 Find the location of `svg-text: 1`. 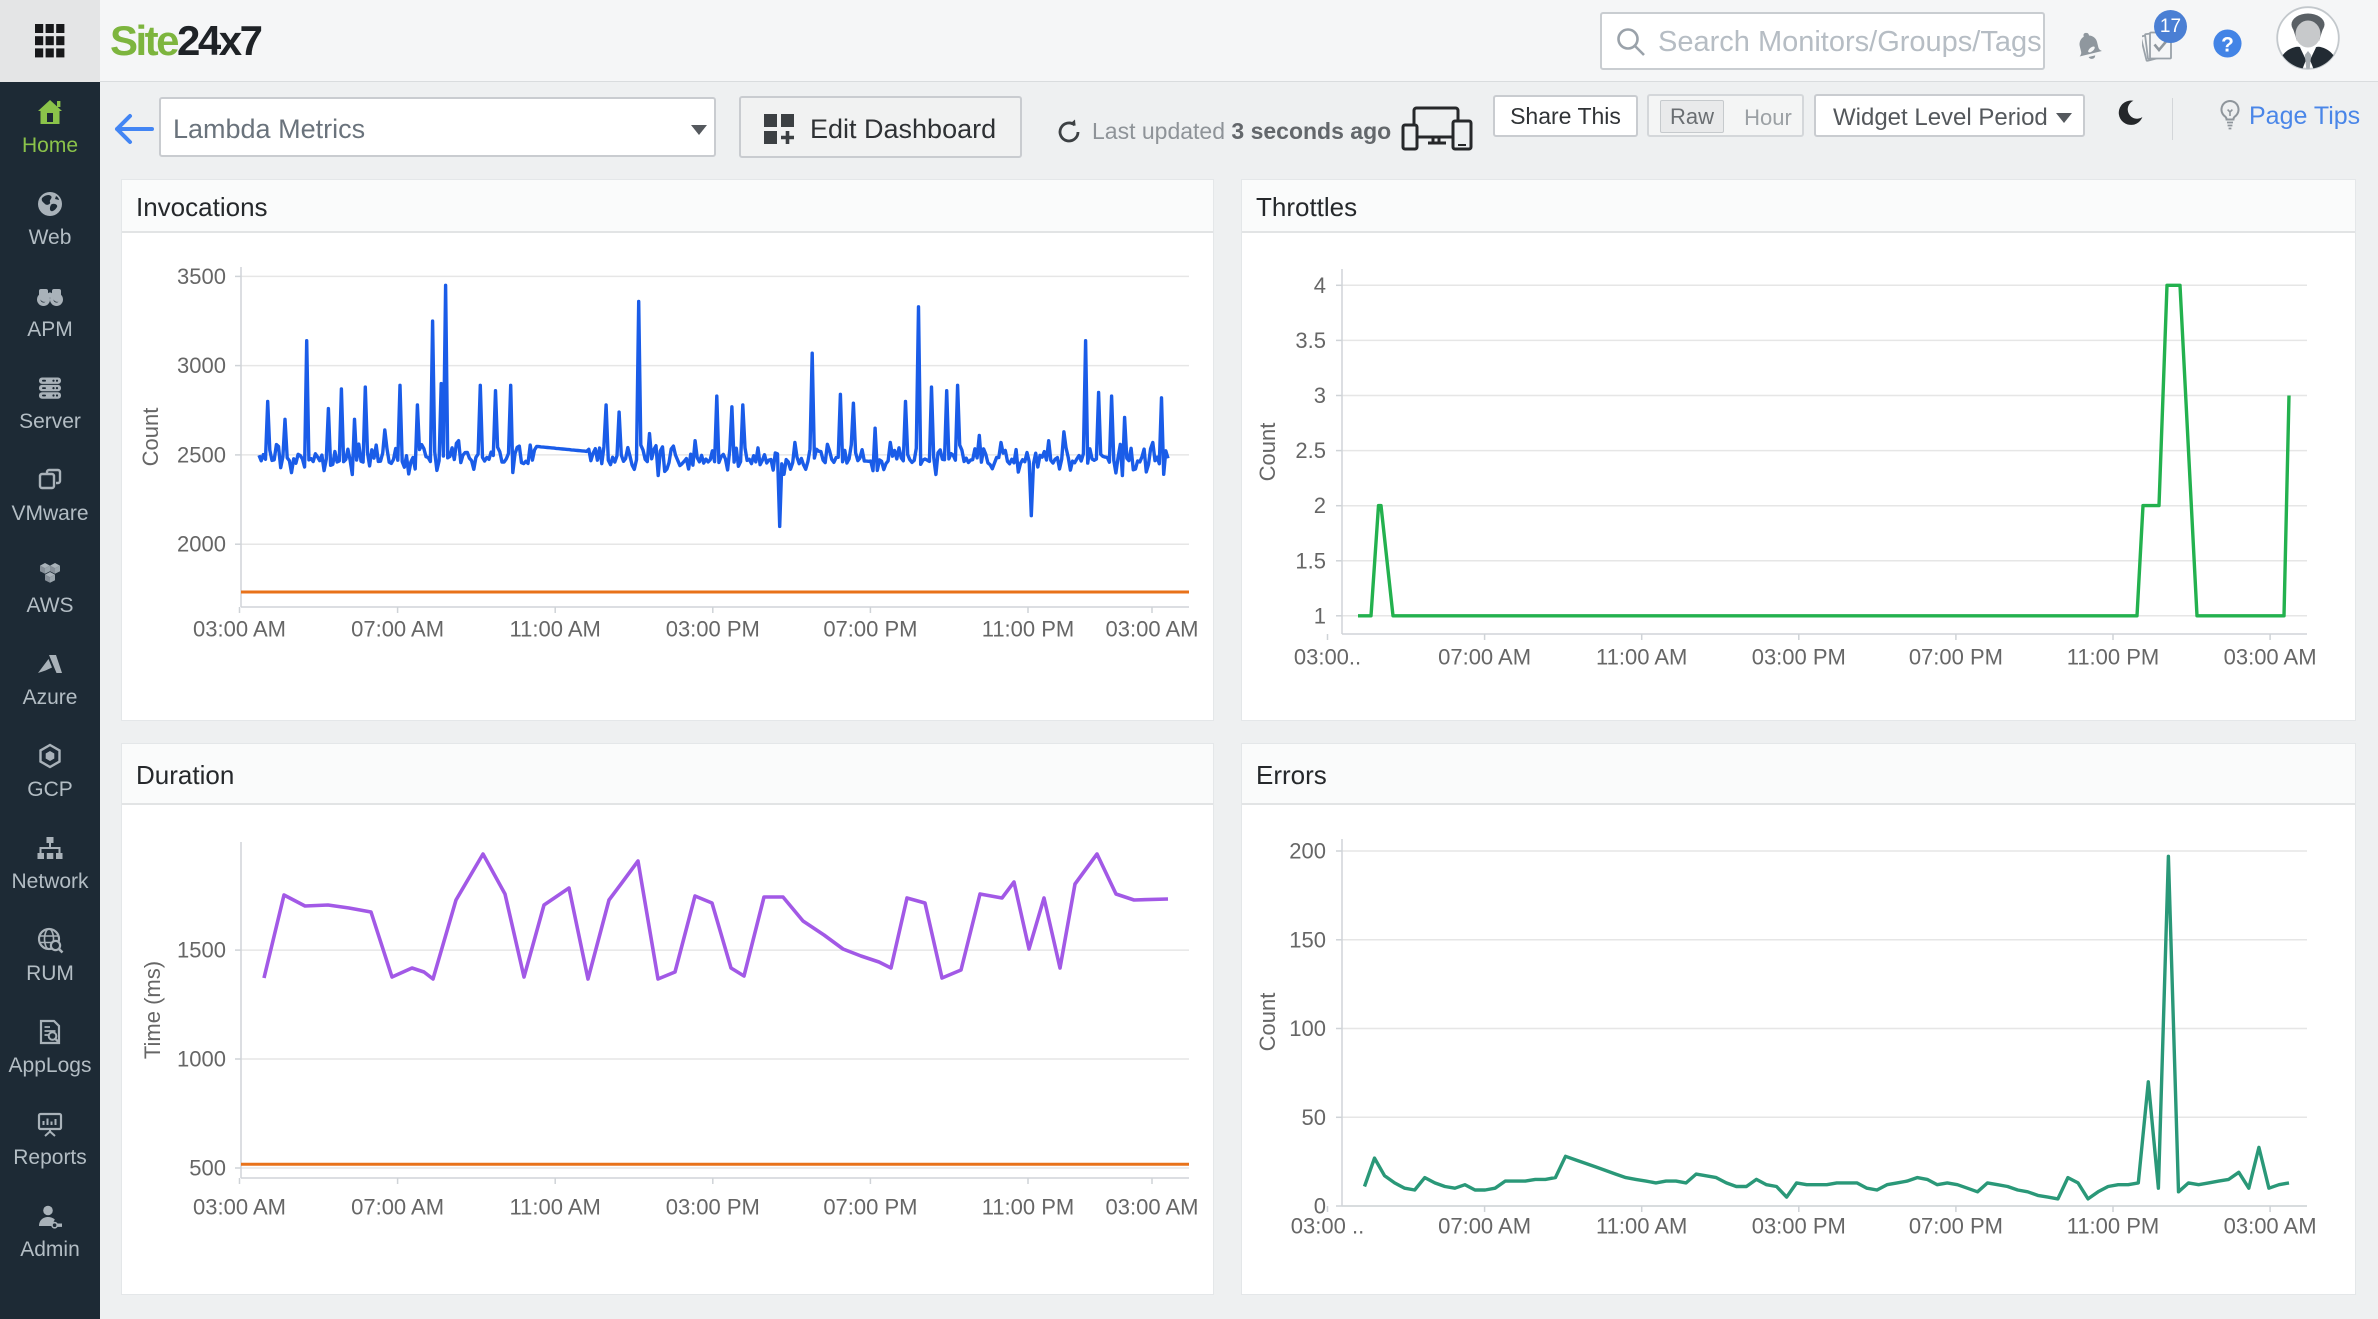

svg-text: 1 is located at coordinates (1320, 615).